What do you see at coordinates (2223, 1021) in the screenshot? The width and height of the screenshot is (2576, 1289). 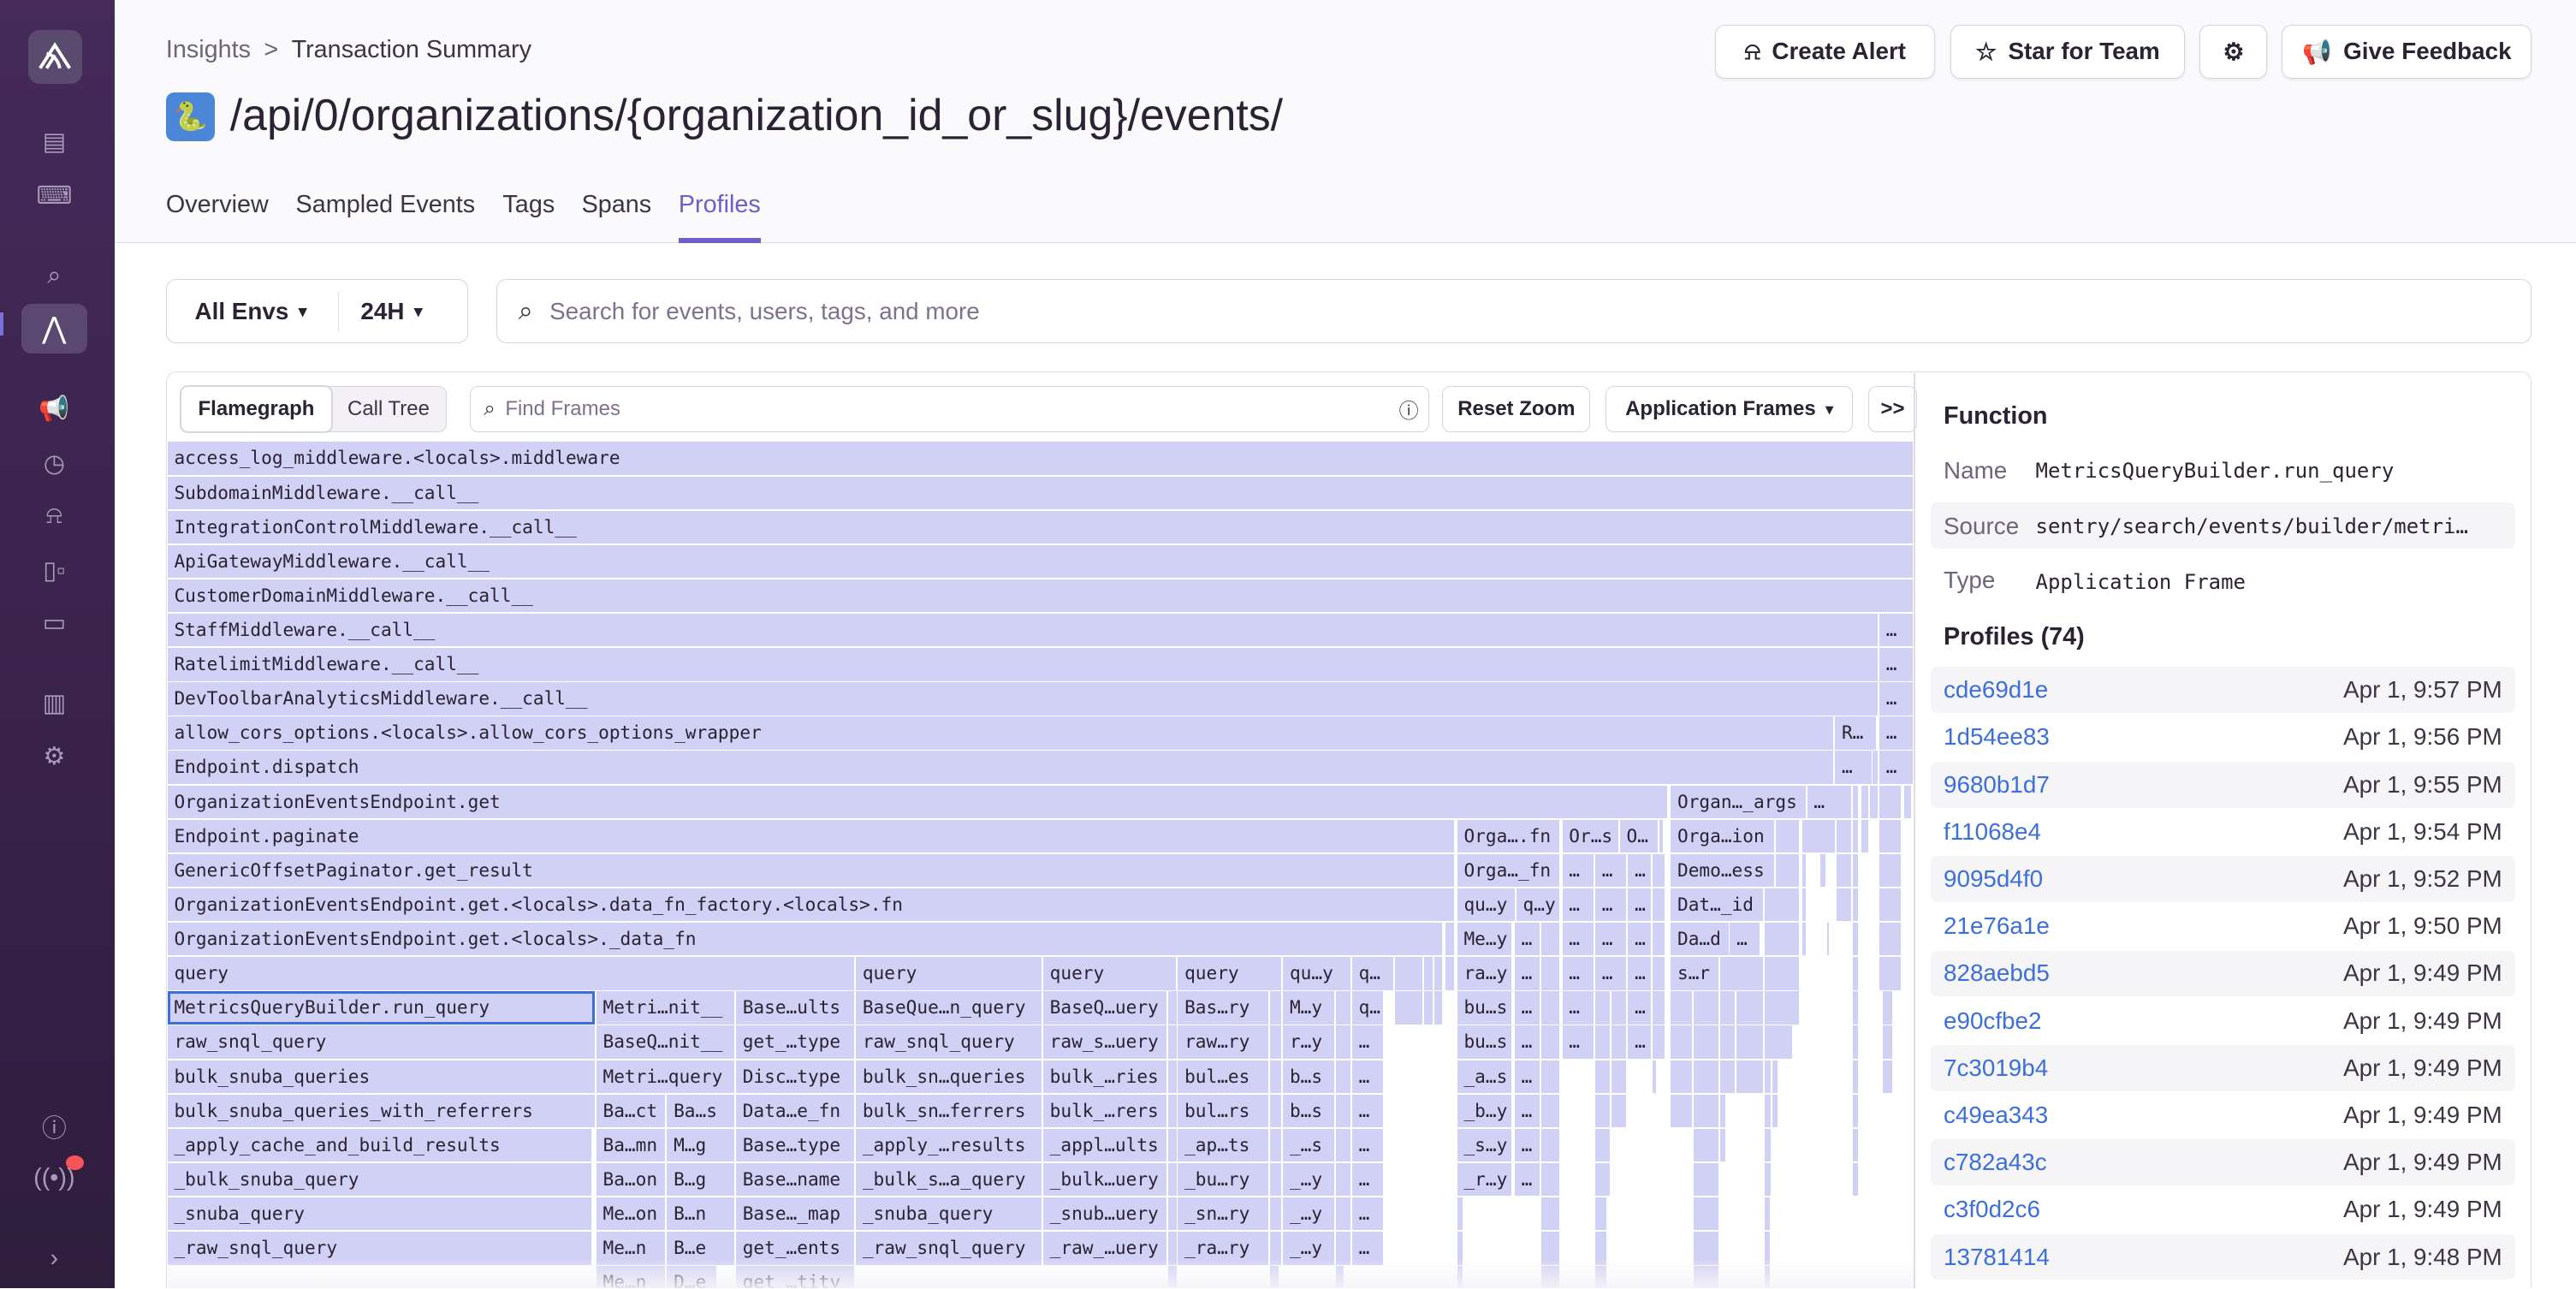 I see `profile-list-item: e90cfbe2 Apr 1, 9:49 PM` at bounding box center [2223, 1021].